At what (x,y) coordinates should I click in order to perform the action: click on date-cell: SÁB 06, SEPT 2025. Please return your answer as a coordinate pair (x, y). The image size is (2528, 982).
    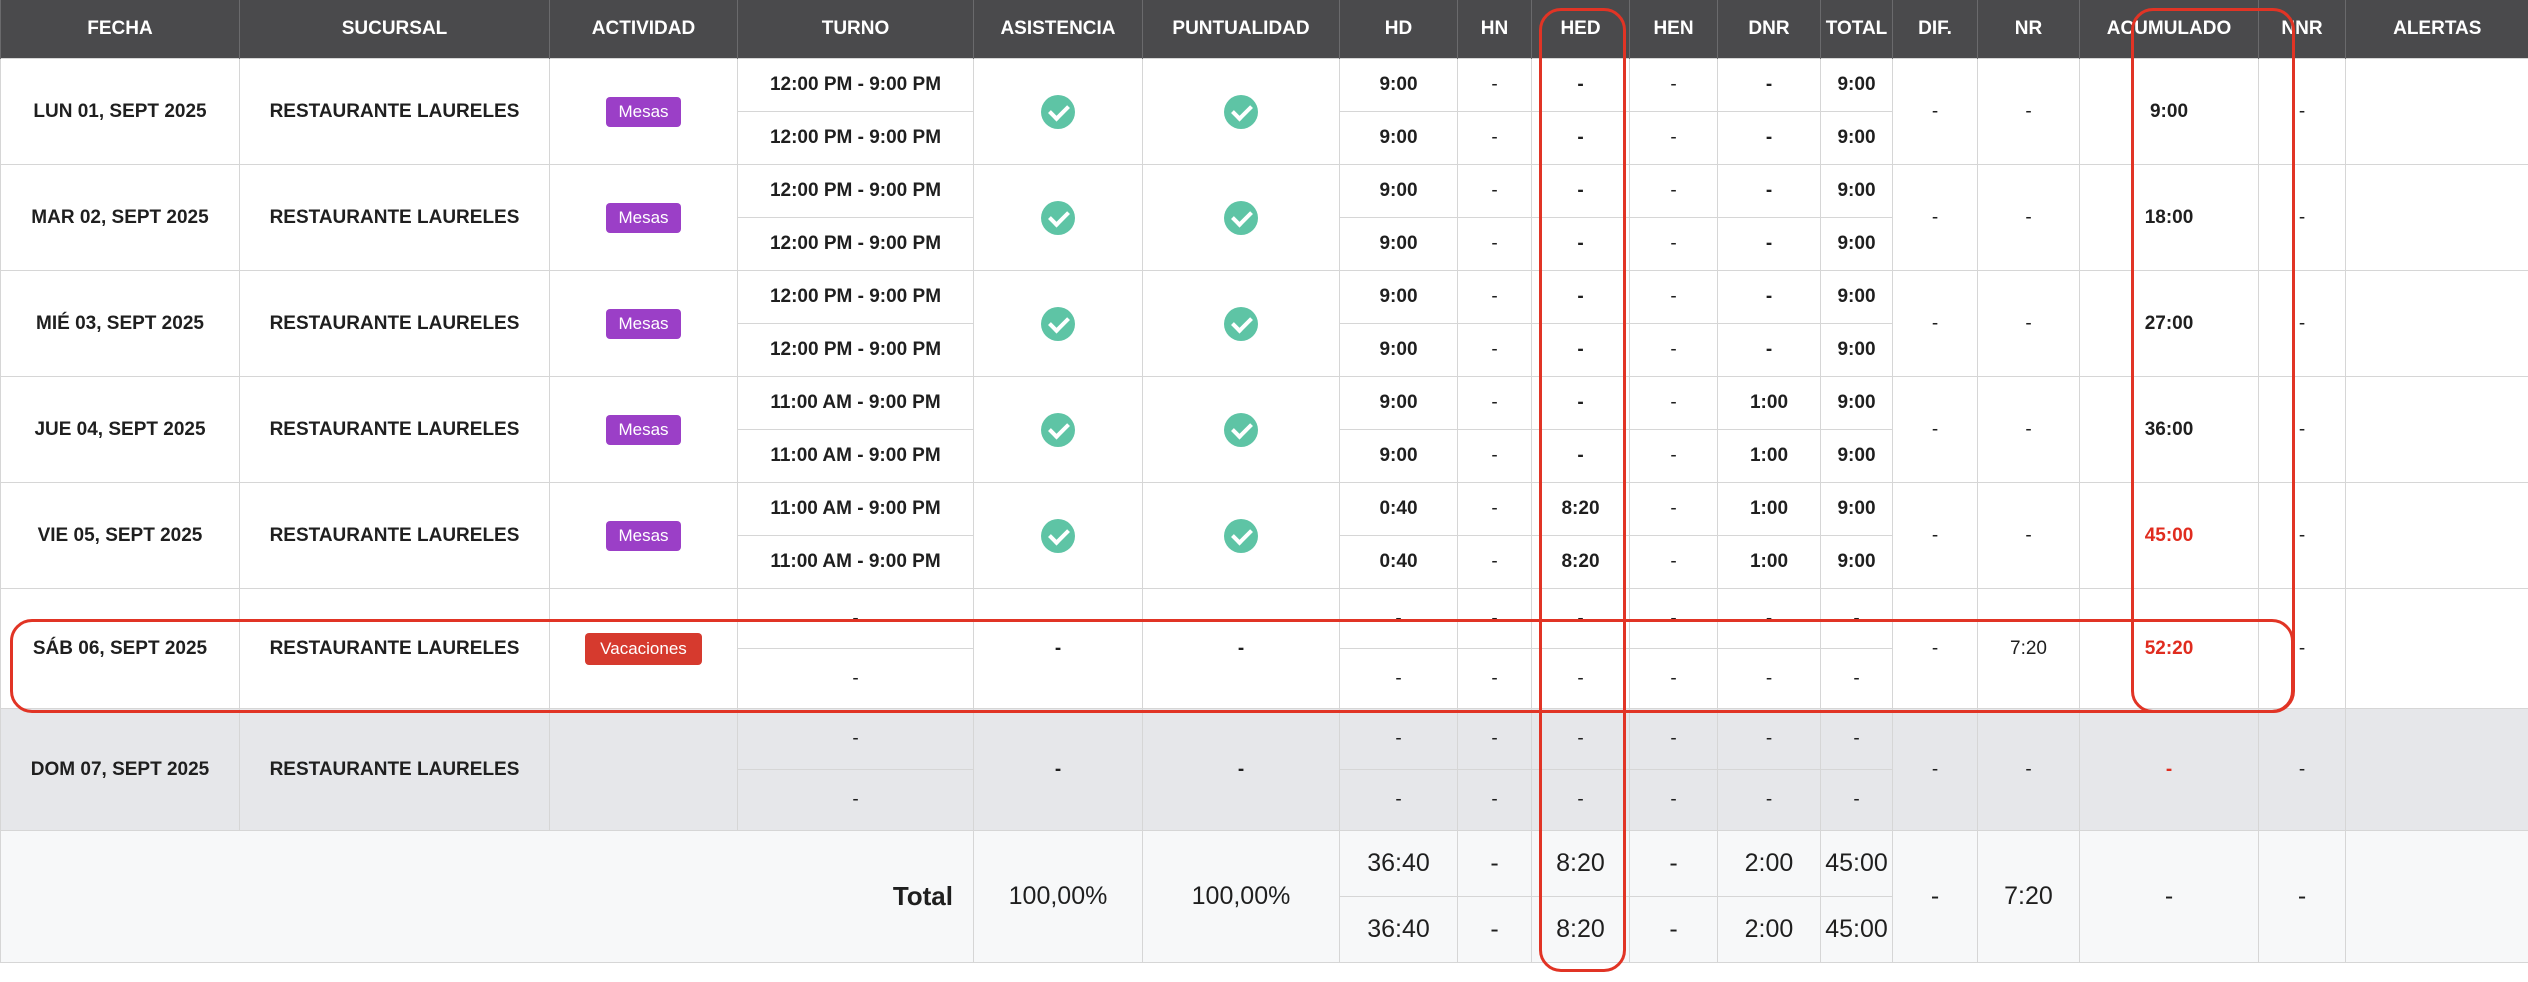
    Looking at the image, I should click on (120, 648).